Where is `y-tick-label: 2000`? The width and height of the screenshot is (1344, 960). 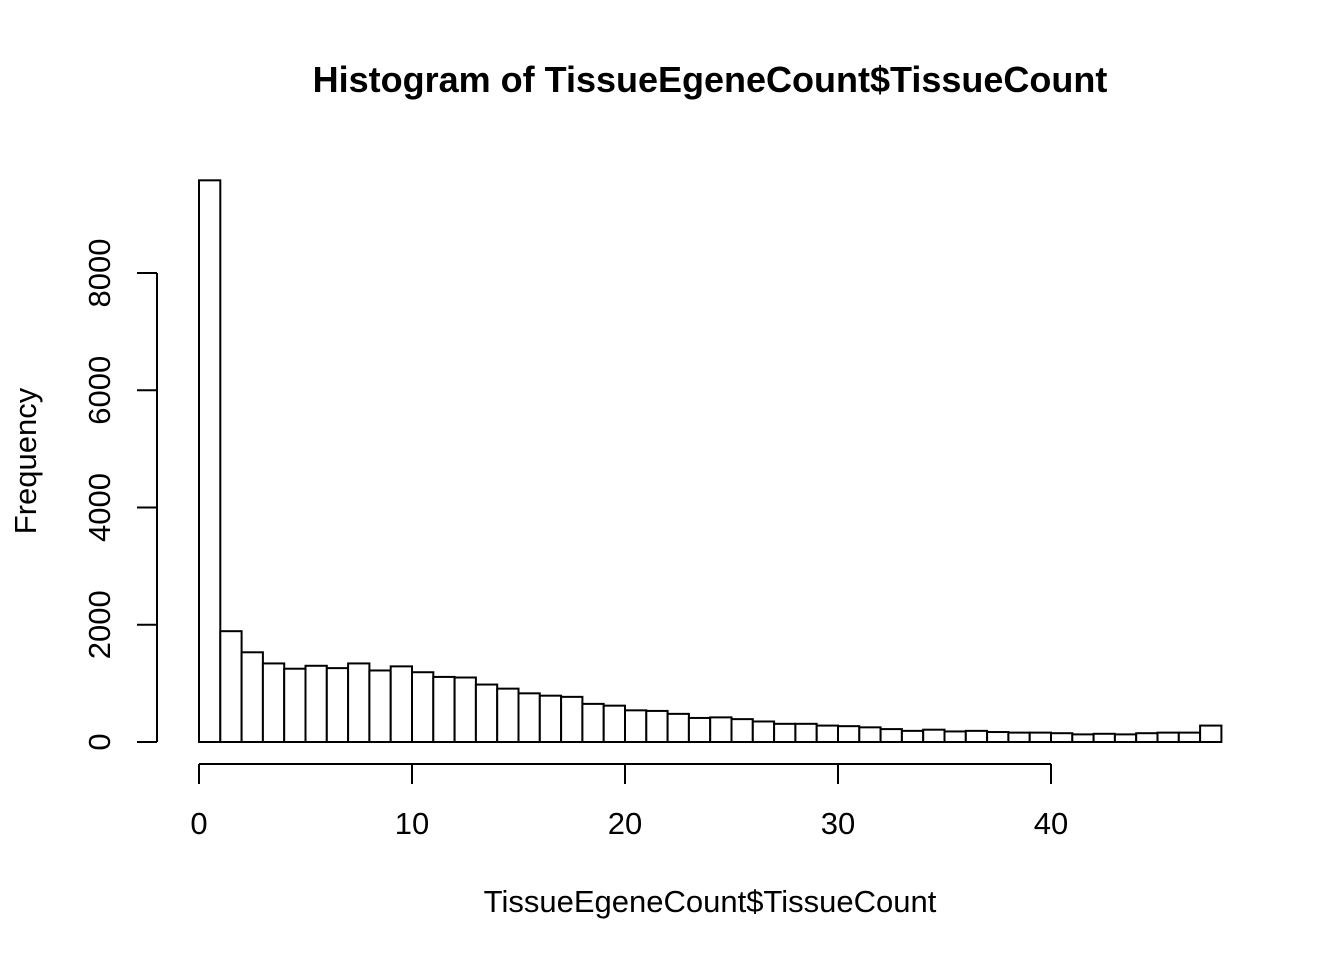
y-tick-label: 2000 is located at coordinates (99, 624).